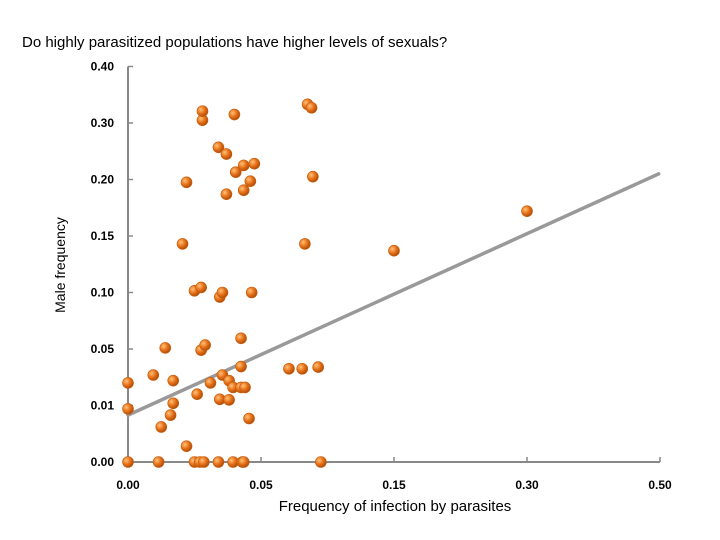 Image resolution: width=720 pixels, height=540 pixels. What do you see at coordinates (261, 485) in the screenshot?
I see `x-tick-label: 0.05` at bounding box center [261, 485].